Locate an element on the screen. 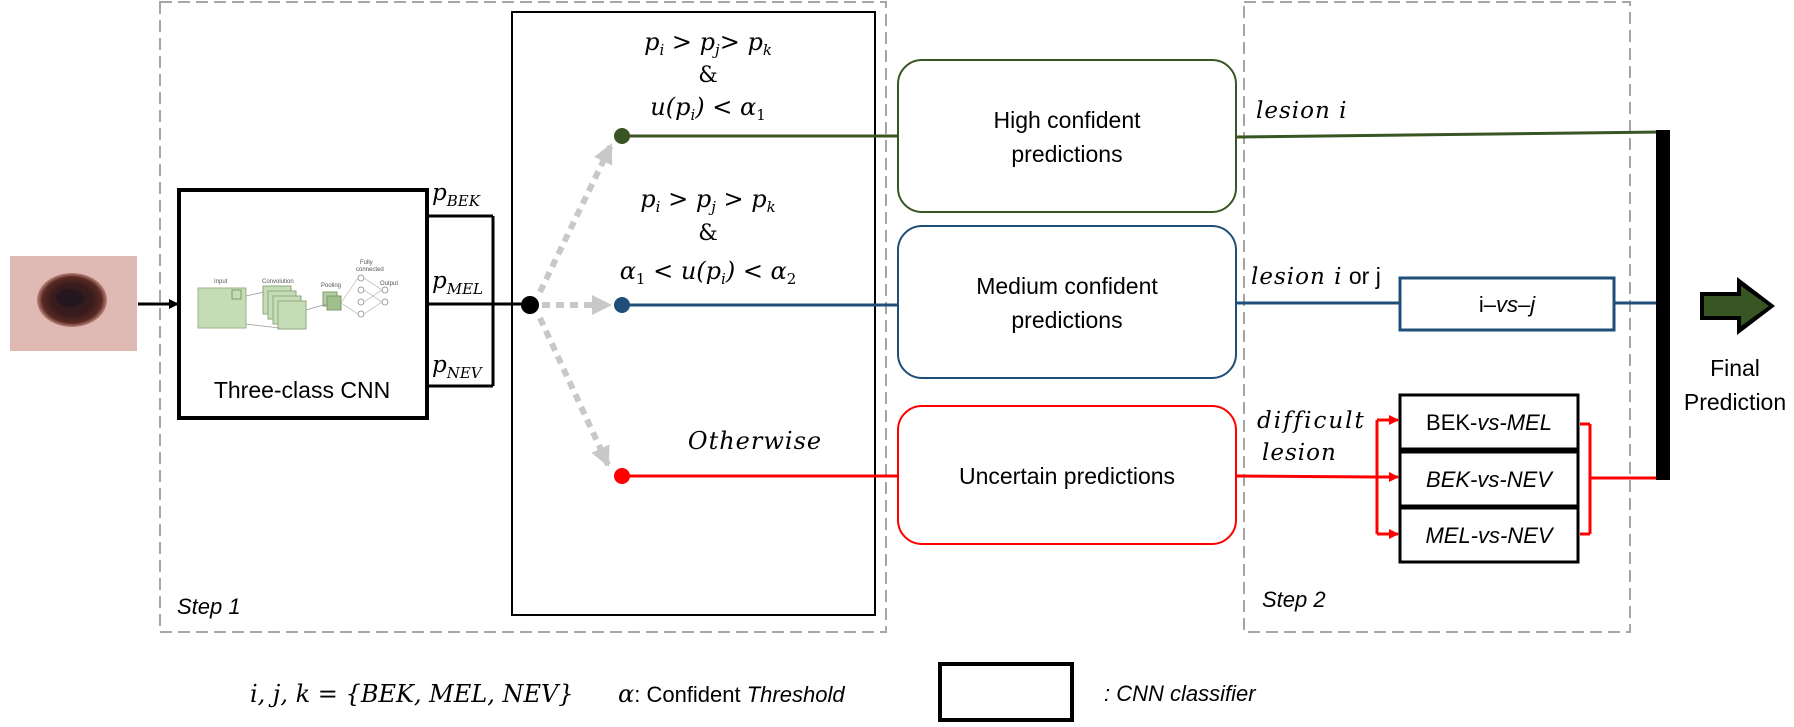  uncertain-box is located at coordinates (1067, 475).